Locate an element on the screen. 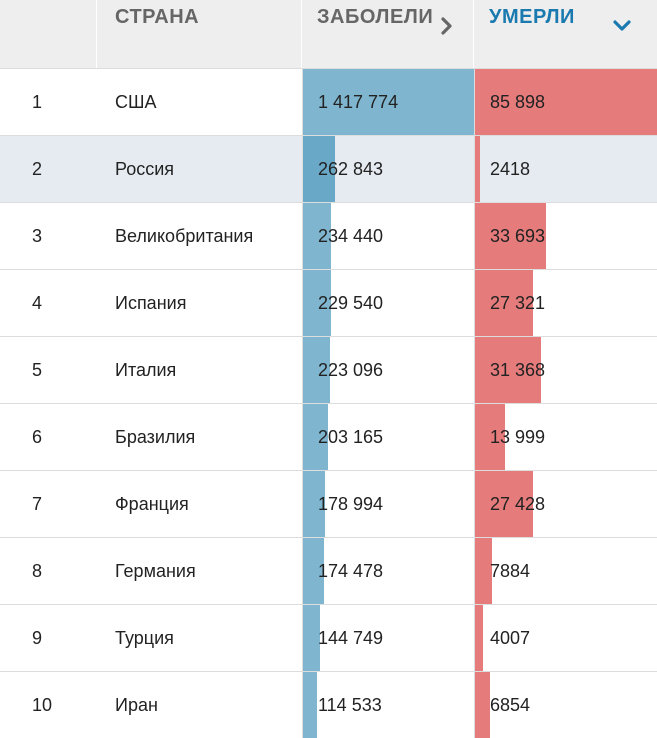 This screenshot has width=657, height=738. table-row: 10 Иран 114 533 6854 is located at coordinates (328, 704).